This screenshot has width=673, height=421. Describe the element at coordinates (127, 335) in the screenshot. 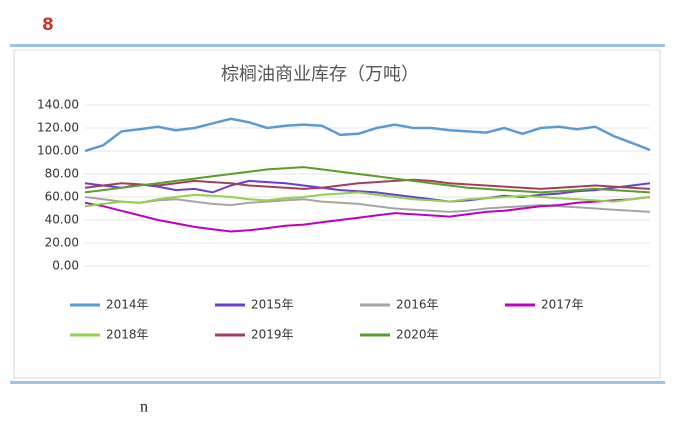

I see `legend-label: 2018年` at that location.